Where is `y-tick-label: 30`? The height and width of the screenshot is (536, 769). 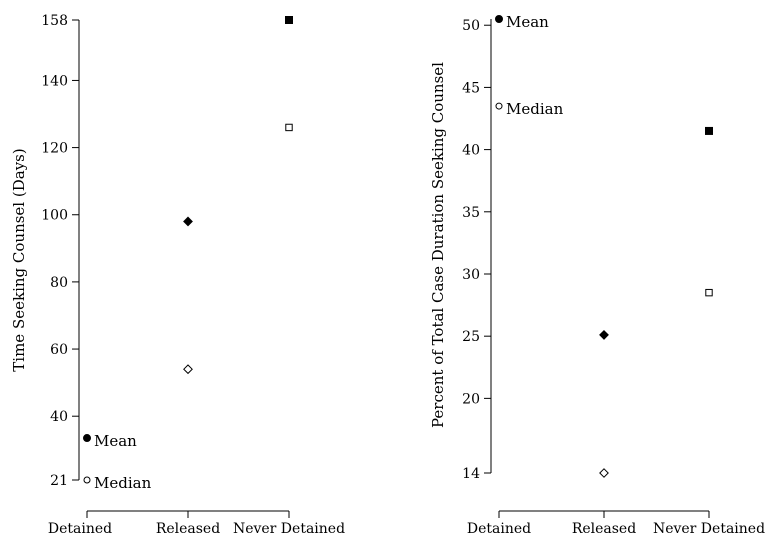
y-tick-label: 30 is located at coordinates (471, 275).